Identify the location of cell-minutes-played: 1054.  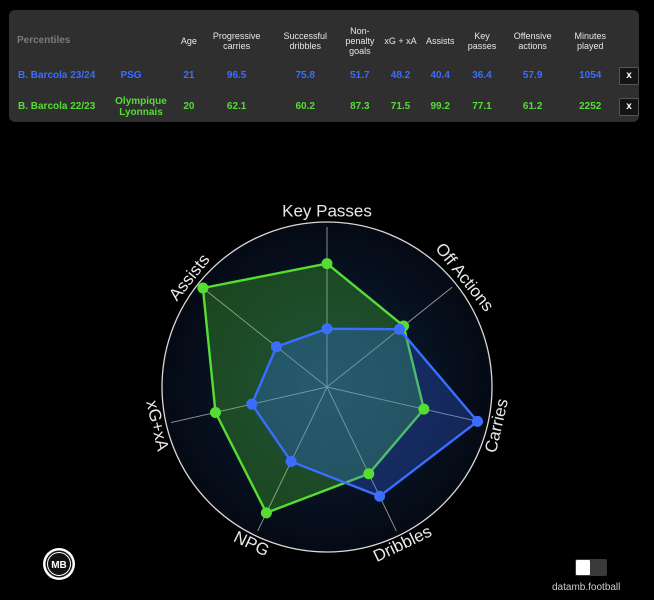
(590, 75).